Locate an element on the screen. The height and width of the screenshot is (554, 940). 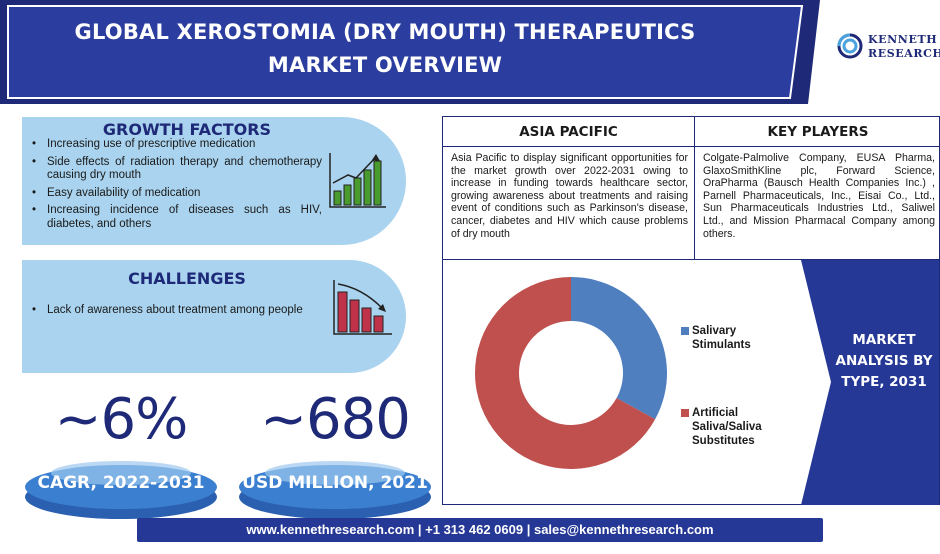
market-size-value: ~680 is located at coordinates (335, 419).